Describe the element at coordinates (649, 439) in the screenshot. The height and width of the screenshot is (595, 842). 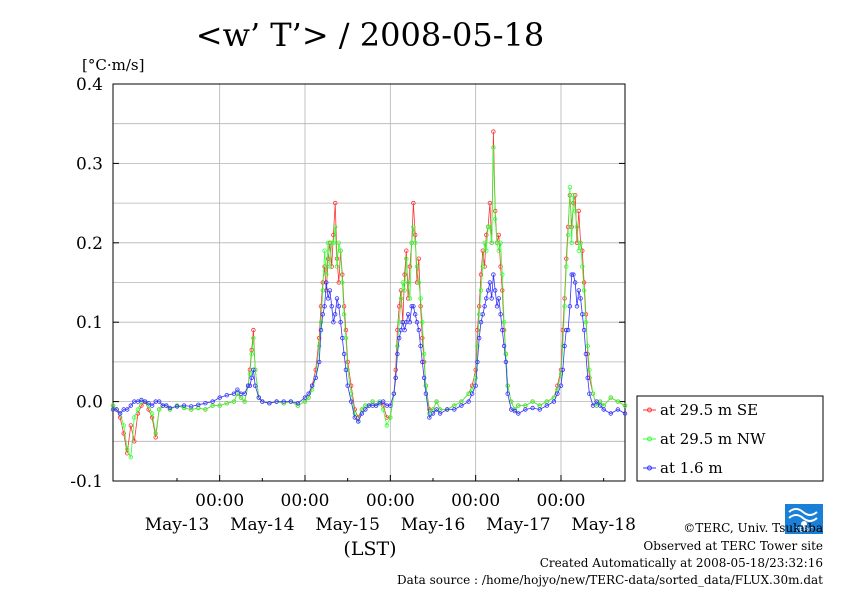
I see `legend-marker` at that location.